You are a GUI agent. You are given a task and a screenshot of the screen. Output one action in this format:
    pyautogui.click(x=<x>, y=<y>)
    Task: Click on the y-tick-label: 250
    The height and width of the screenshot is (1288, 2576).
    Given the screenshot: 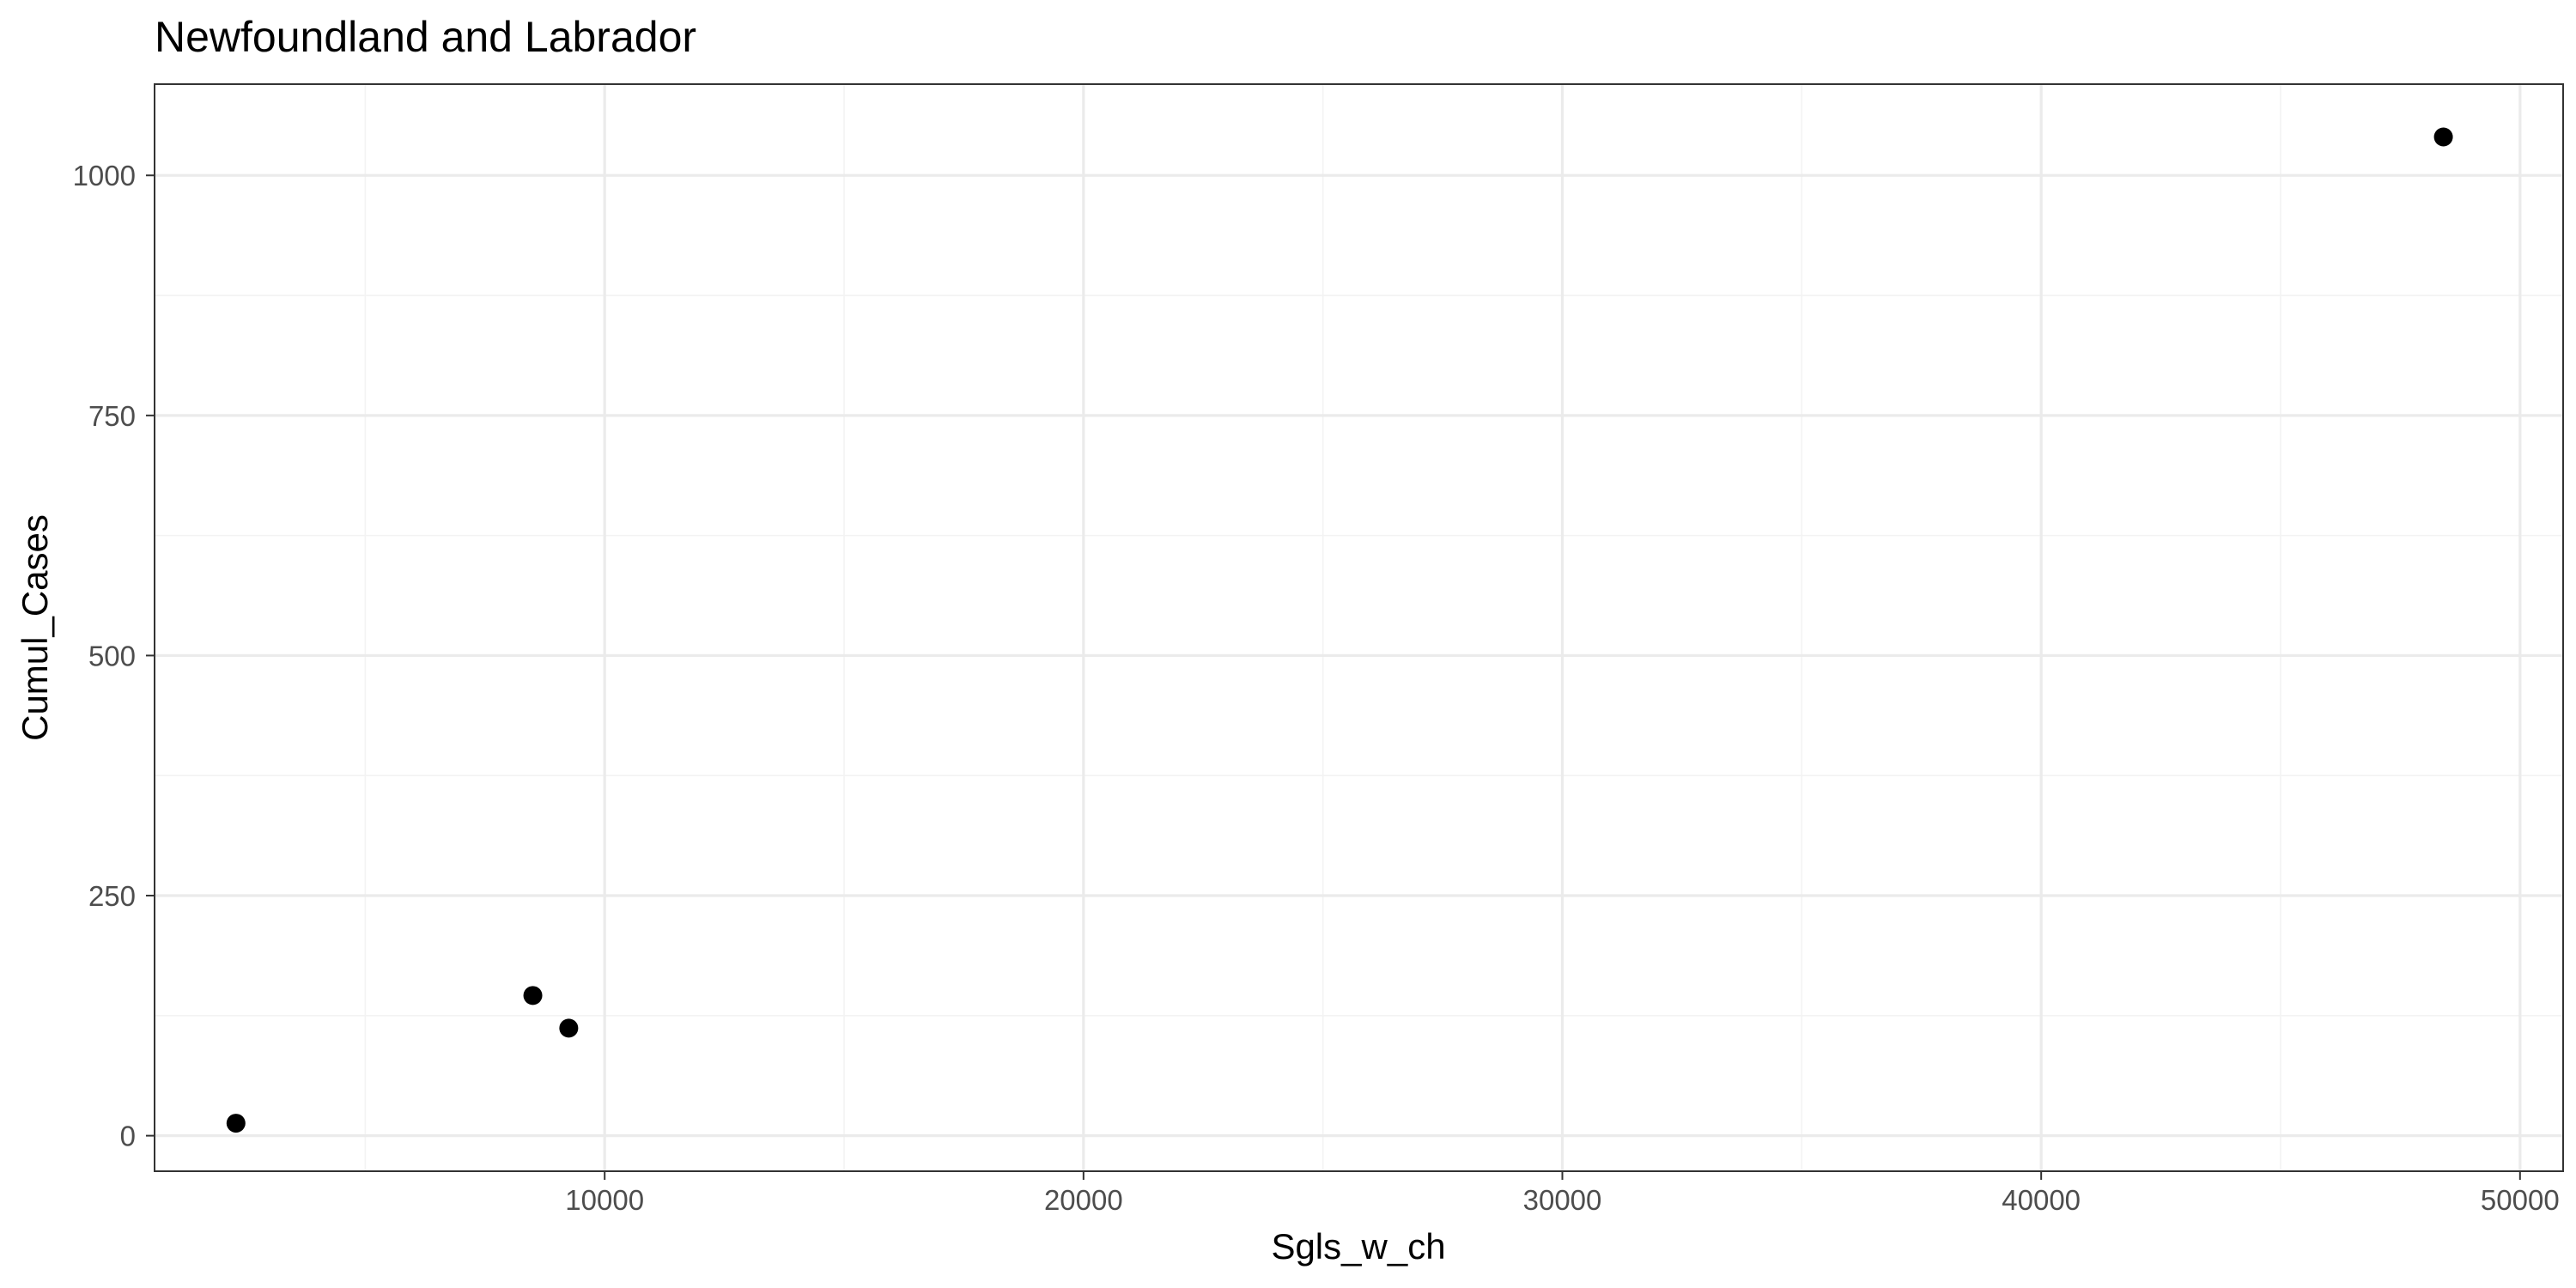 What is the action you would take?
    pyautogui.click(x=112, y=896)
    